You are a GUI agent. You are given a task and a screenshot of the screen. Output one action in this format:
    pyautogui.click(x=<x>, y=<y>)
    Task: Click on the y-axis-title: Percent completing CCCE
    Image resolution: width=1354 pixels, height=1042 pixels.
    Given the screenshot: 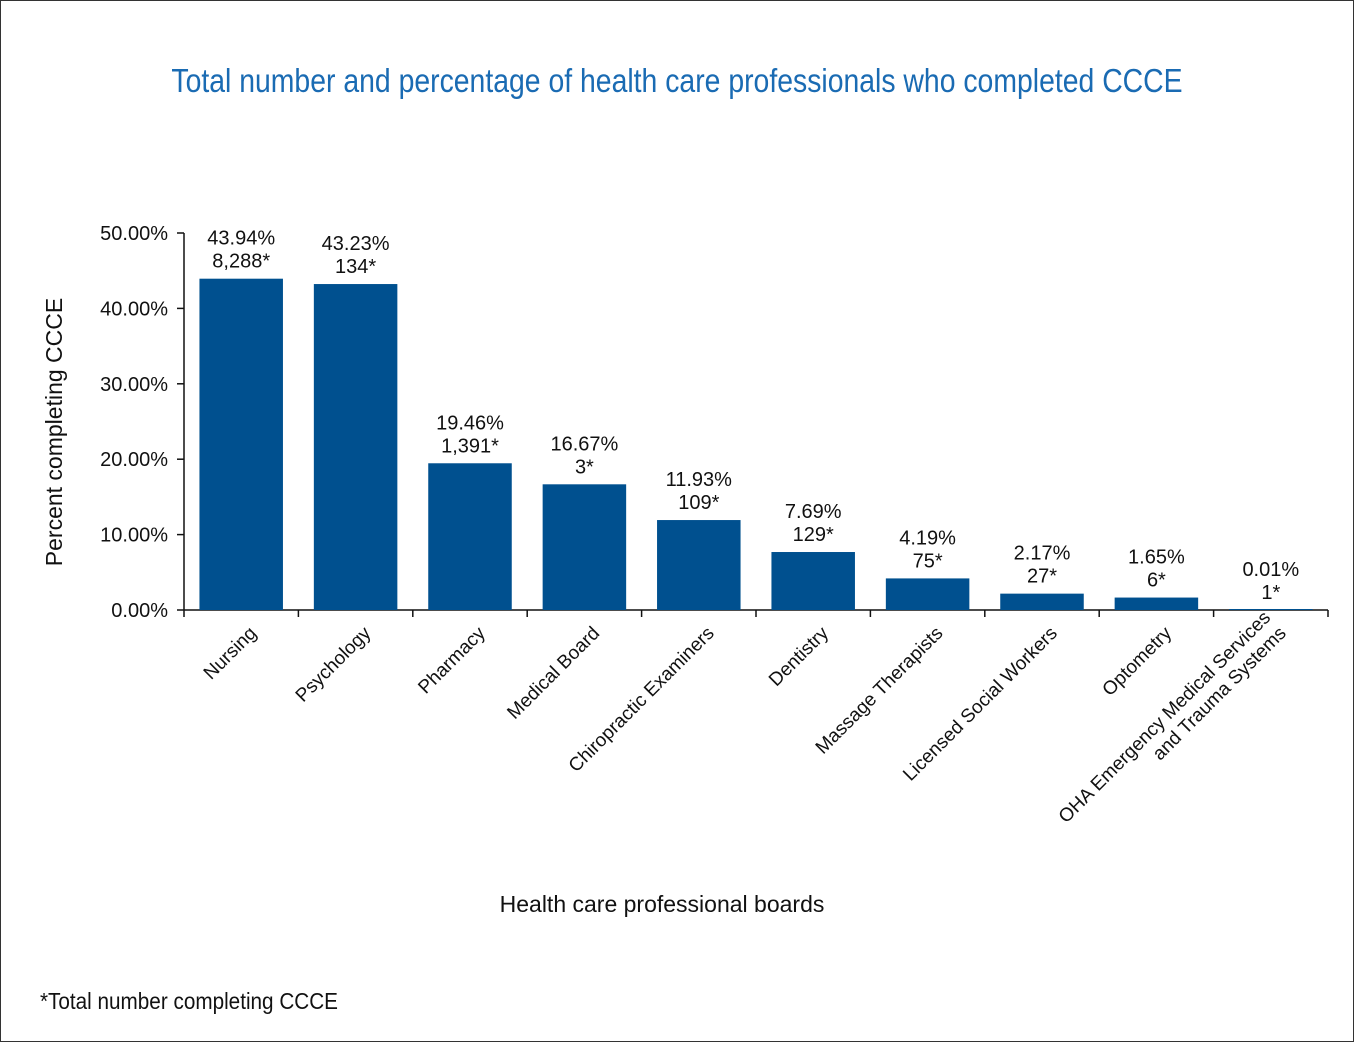 What is the action you would take?
    pyautogui.click(x=54, y=432)
    